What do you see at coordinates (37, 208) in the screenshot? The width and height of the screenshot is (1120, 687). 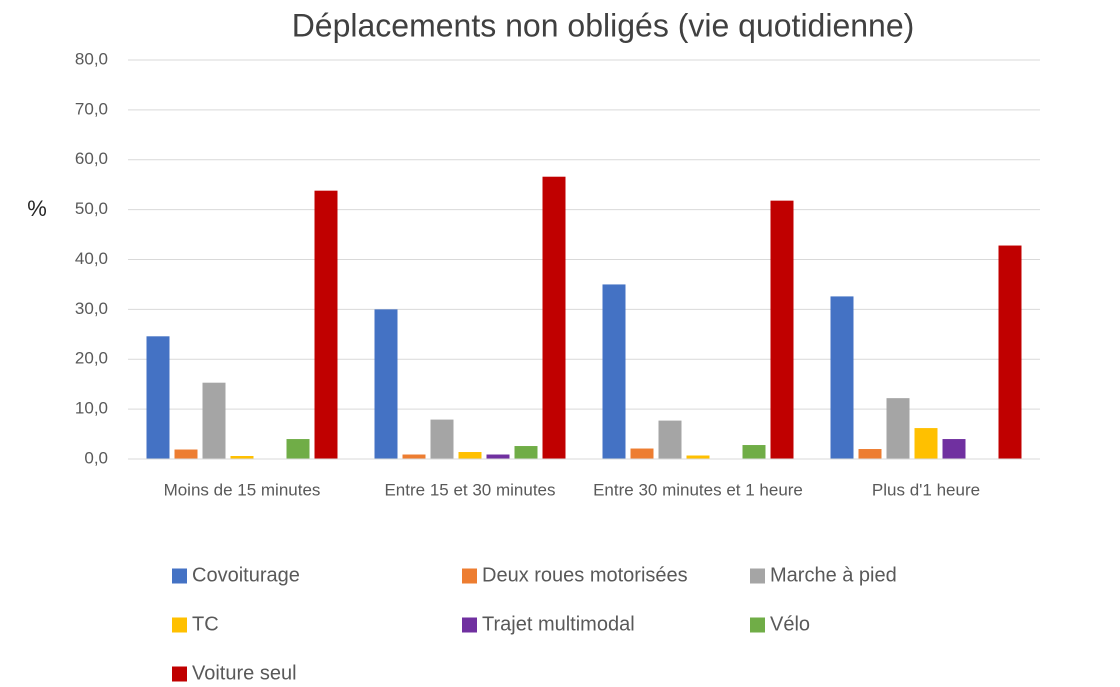 I see `y-axis-label: %` at bounding box center [37, 208].